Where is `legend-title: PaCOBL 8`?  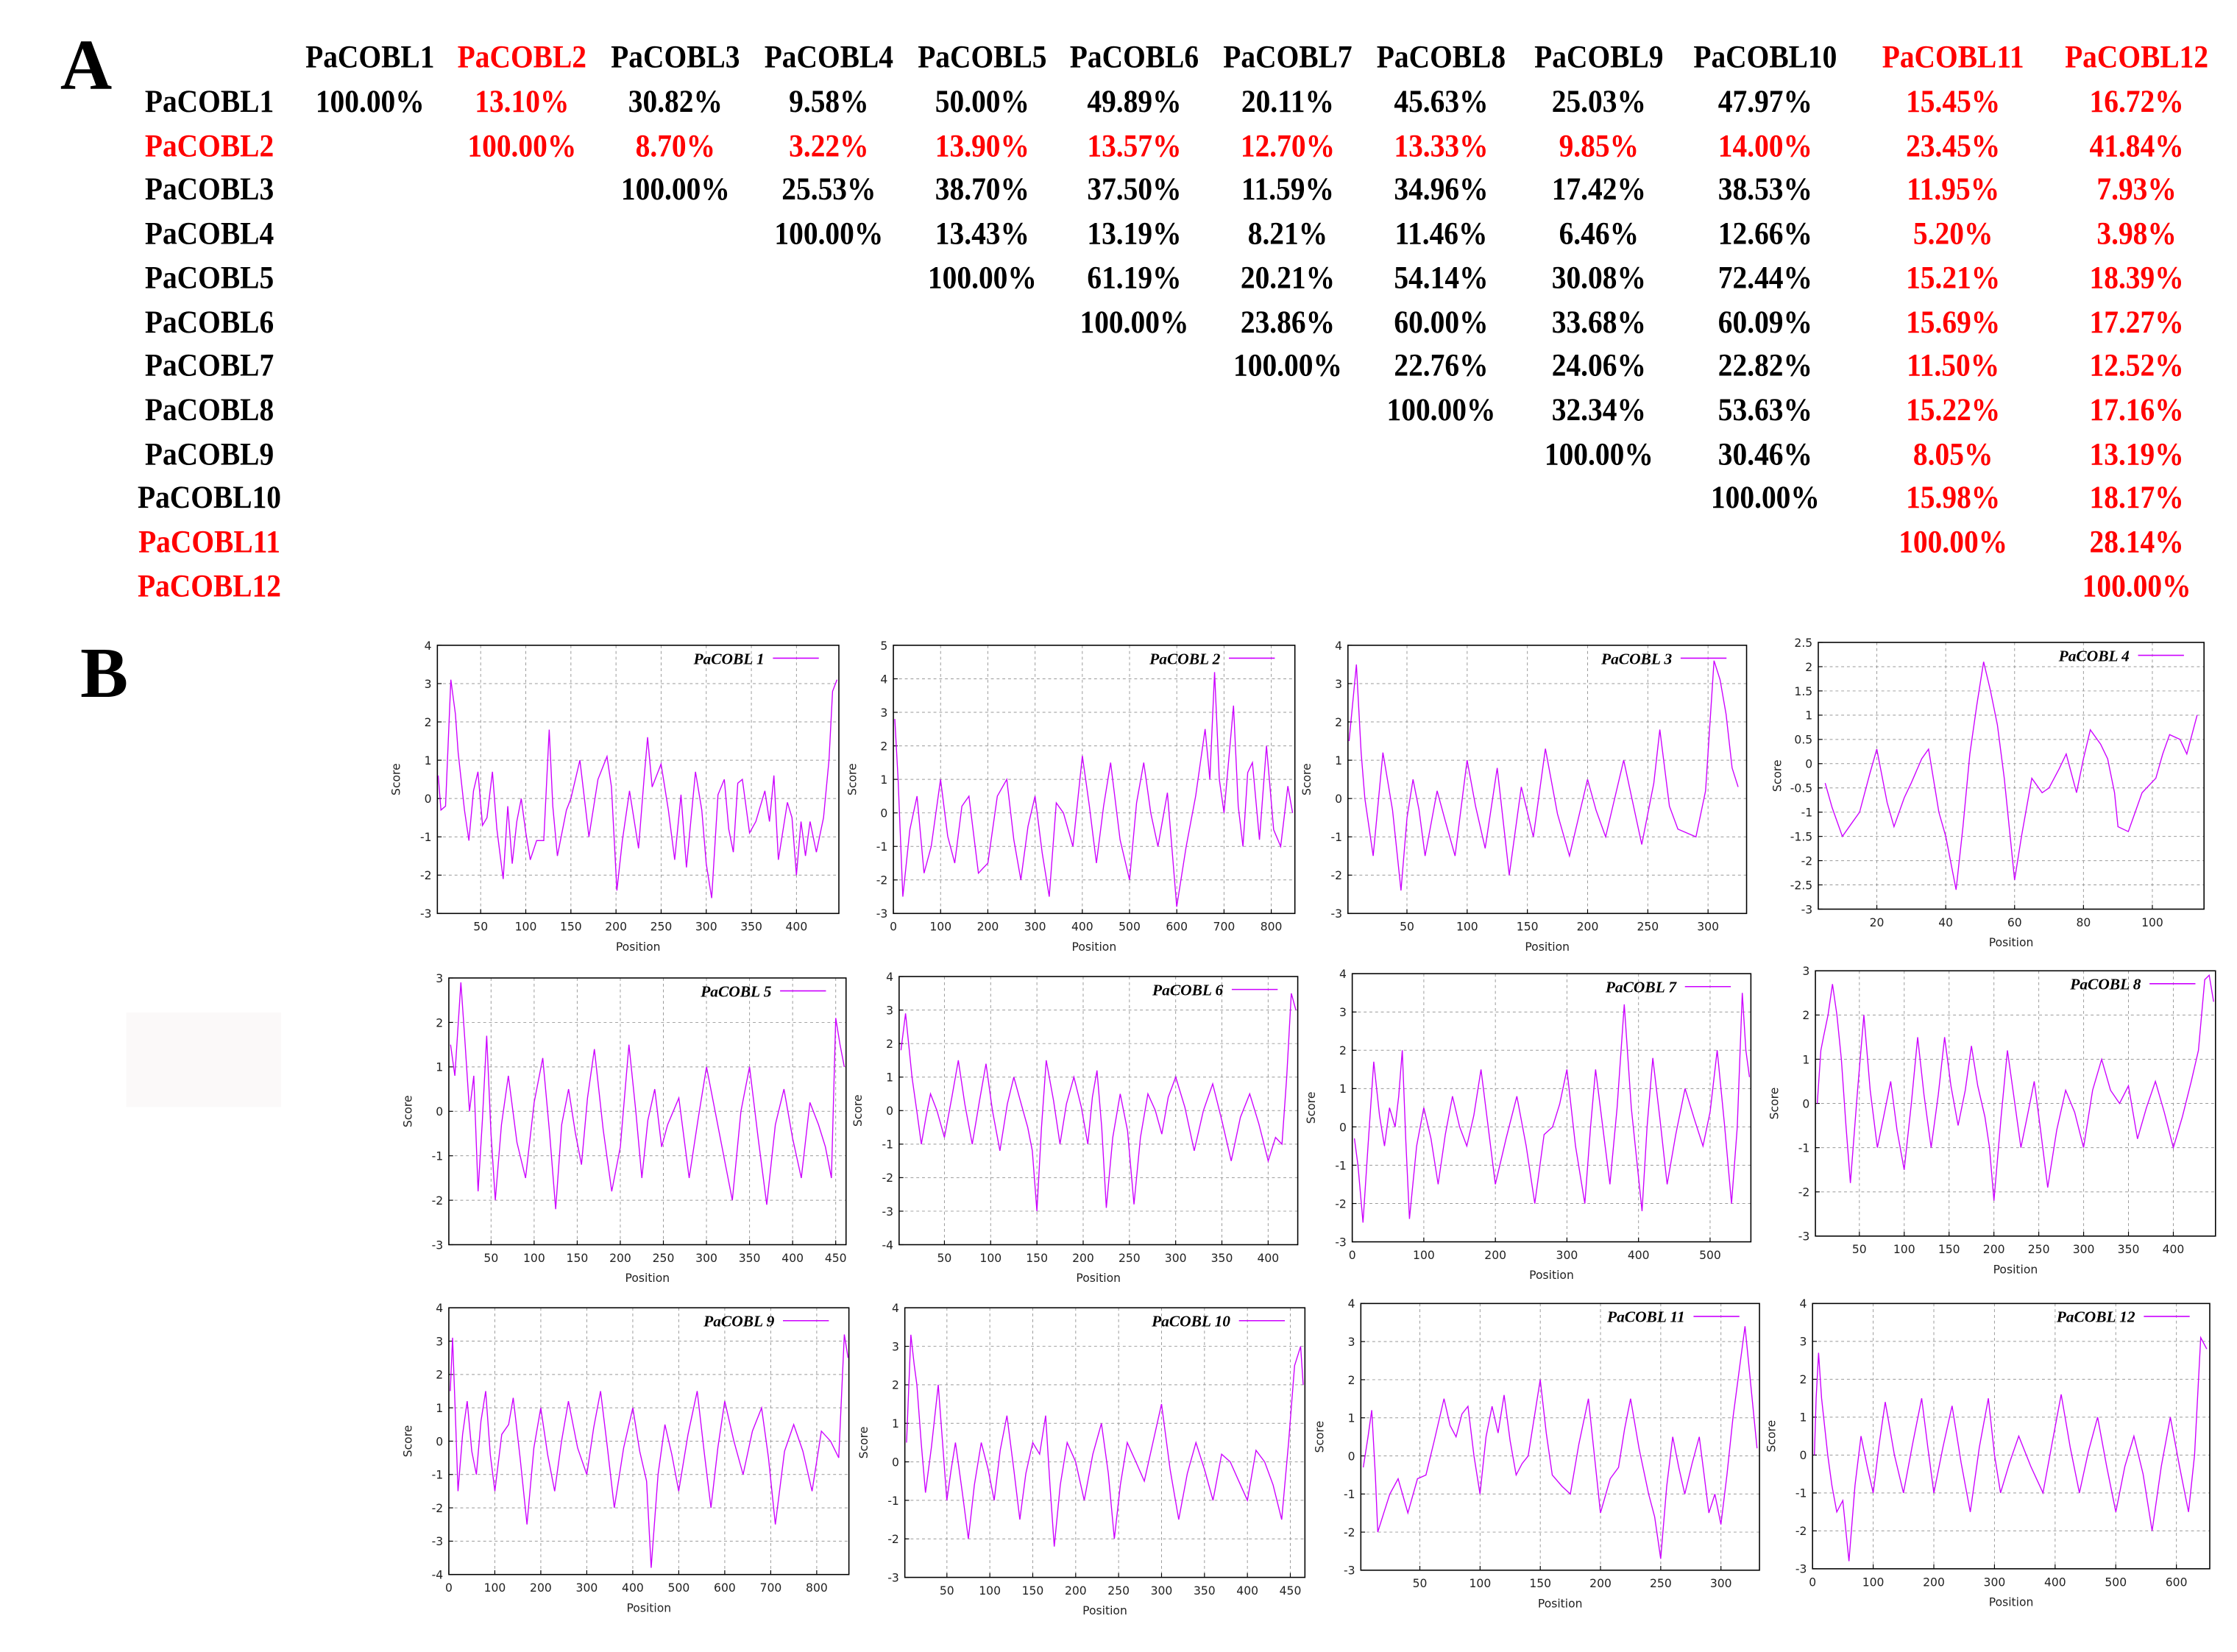 legend-title: PaCOBL 8 is located at coordinates (2105, 984).